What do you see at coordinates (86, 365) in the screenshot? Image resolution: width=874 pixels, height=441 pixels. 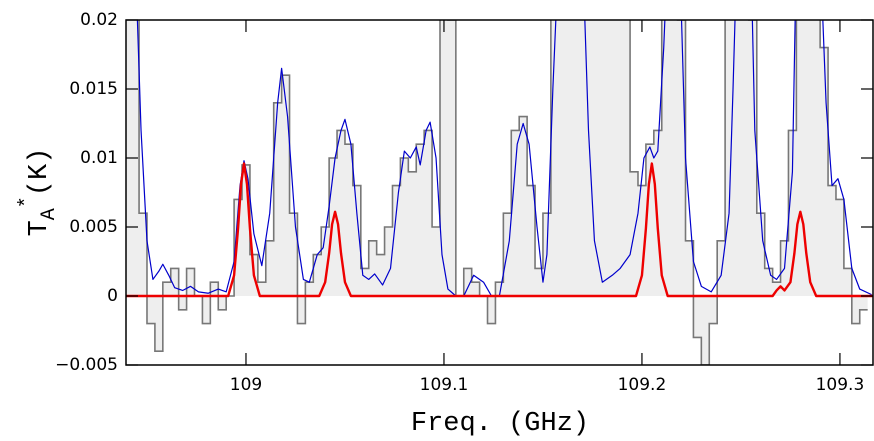 I see `y-tick-label: −0.005` at bounding box center [86, 365].